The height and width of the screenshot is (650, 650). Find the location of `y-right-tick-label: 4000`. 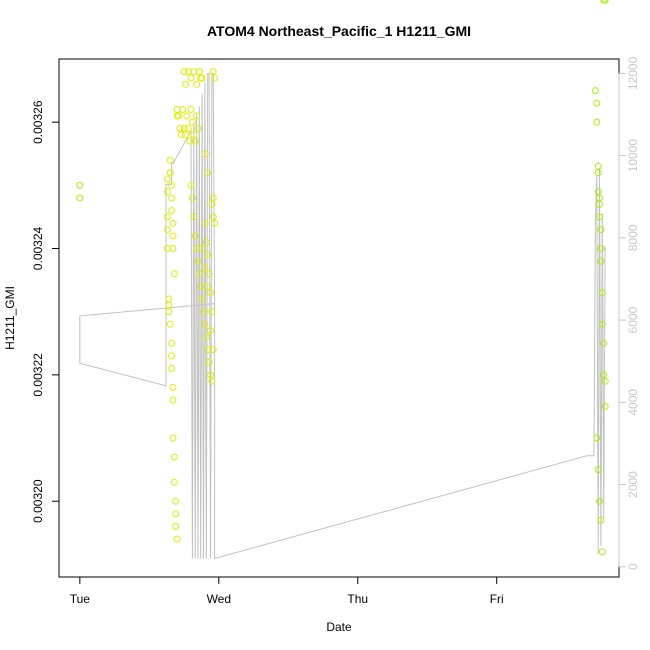

y-right-tick-label: 4000 is located at coordinates (633, 402).